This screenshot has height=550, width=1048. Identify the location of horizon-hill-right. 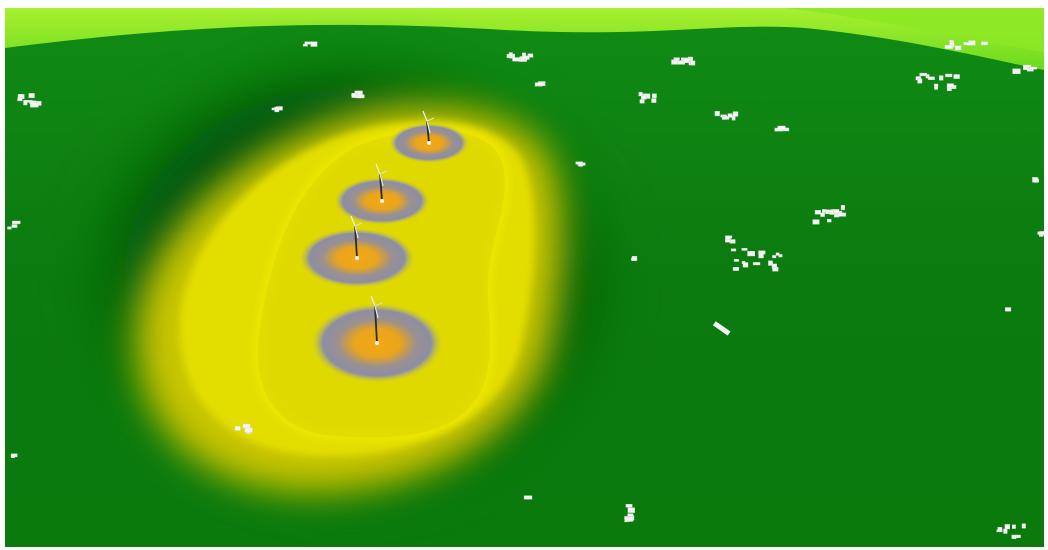
(914, 30).